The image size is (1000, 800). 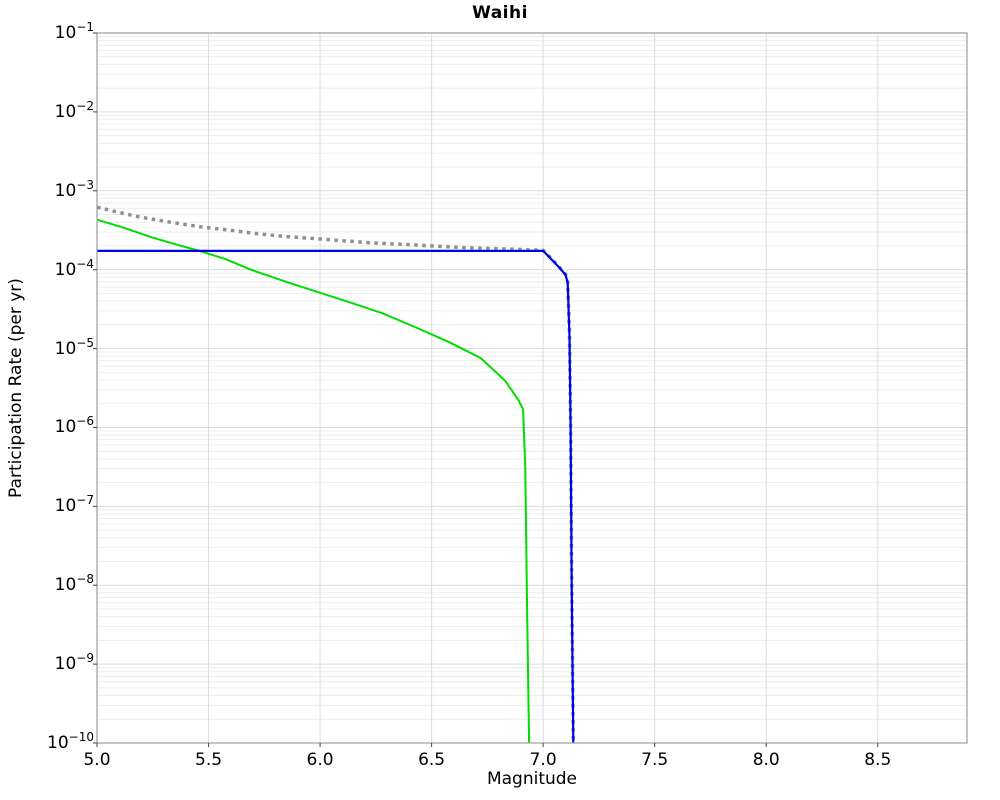 What do you see at coordinates (543, 760) in the screenshot?
I see `x-tick-label: 7.0` at bounding box center [543, 760].